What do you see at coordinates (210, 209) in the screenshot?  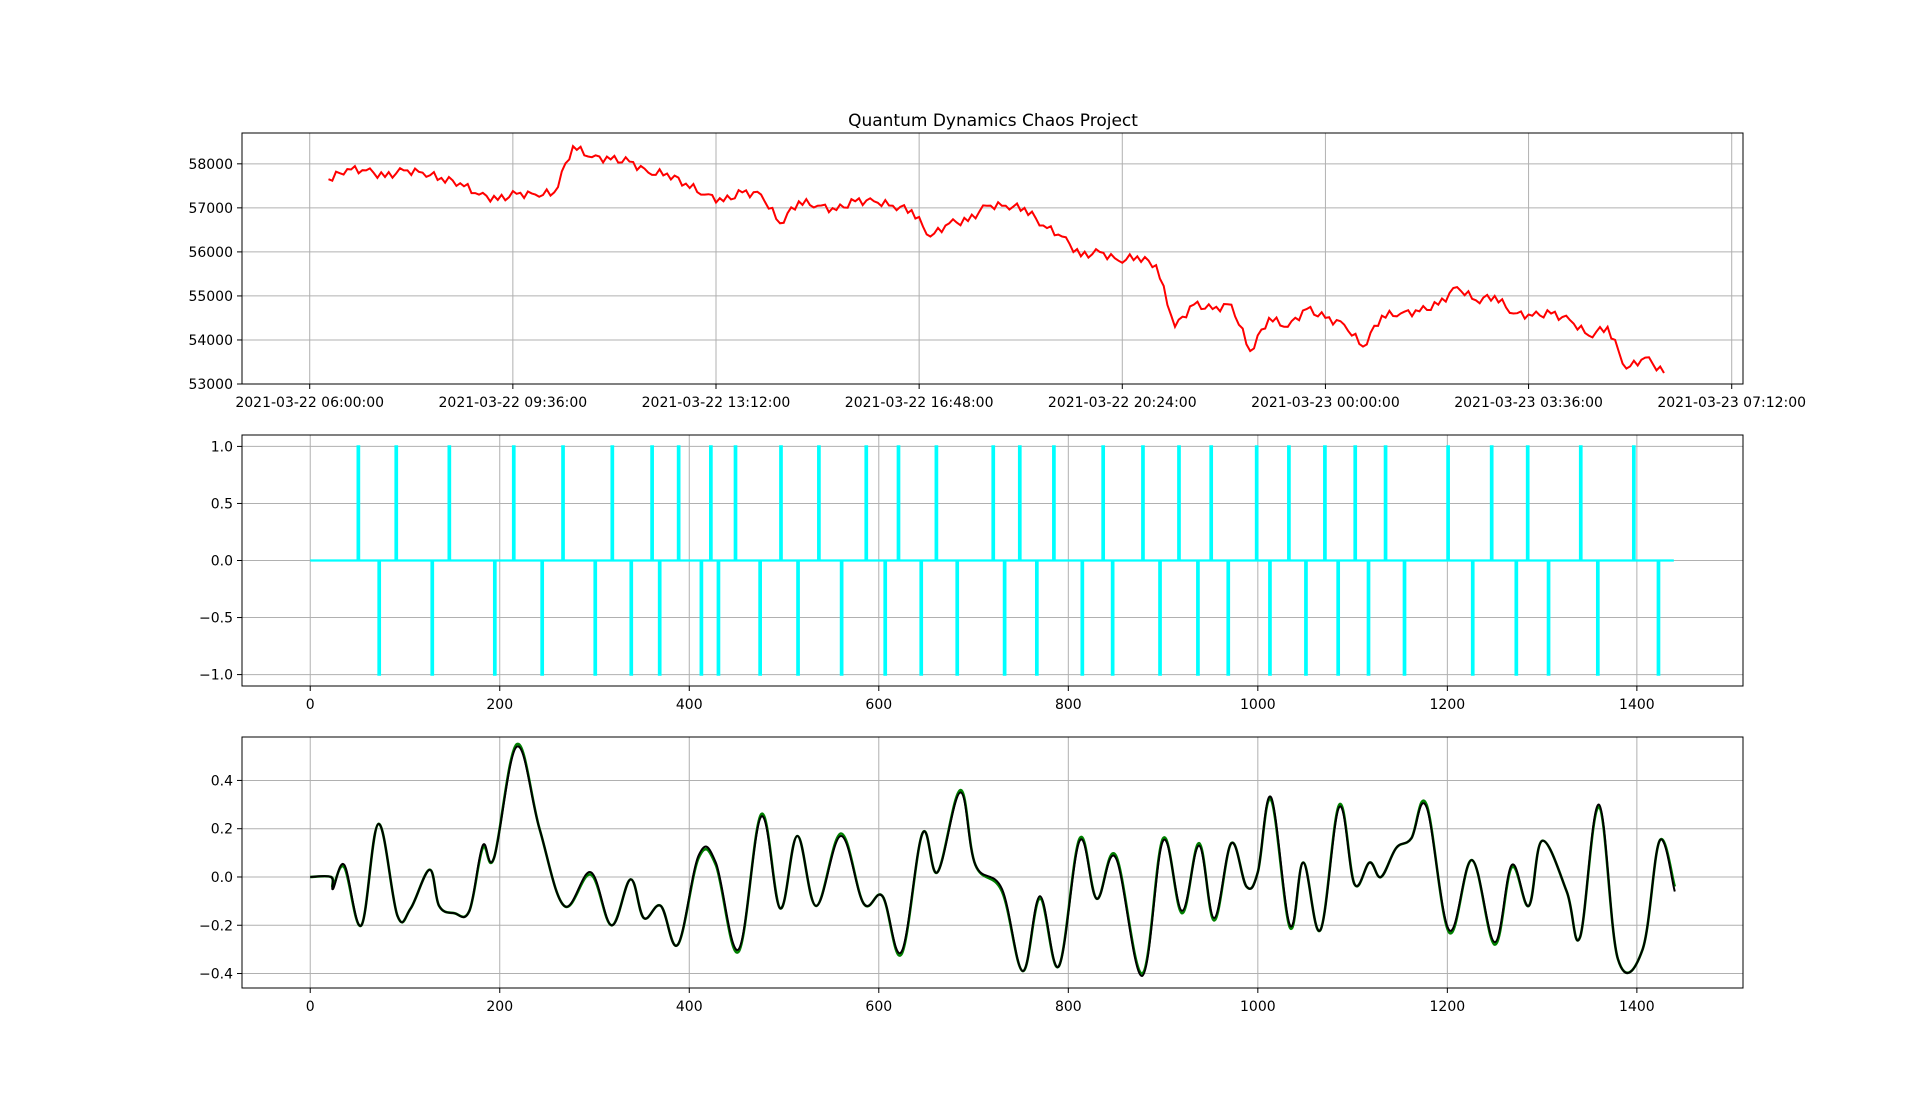 I see `y-tick-label: 57000` at bounding box center [210, 209].